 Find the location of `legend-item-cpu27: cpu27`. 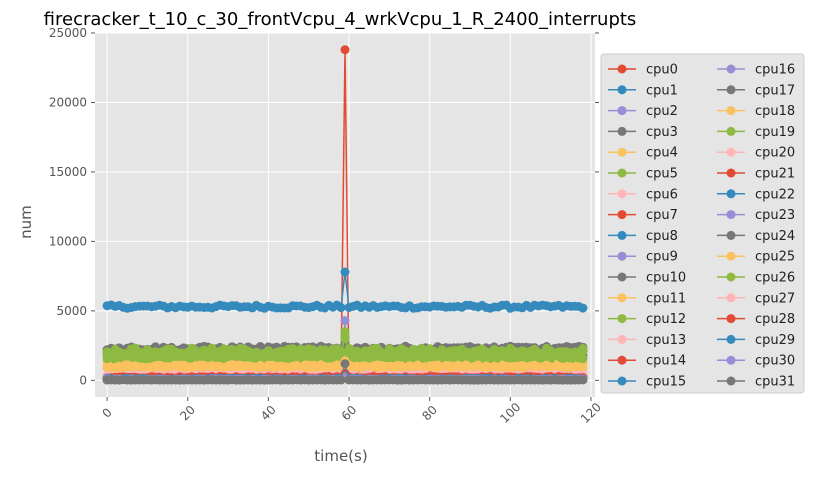

legend-item-cpu27: cpu27 is located at coordinates (756, 298).